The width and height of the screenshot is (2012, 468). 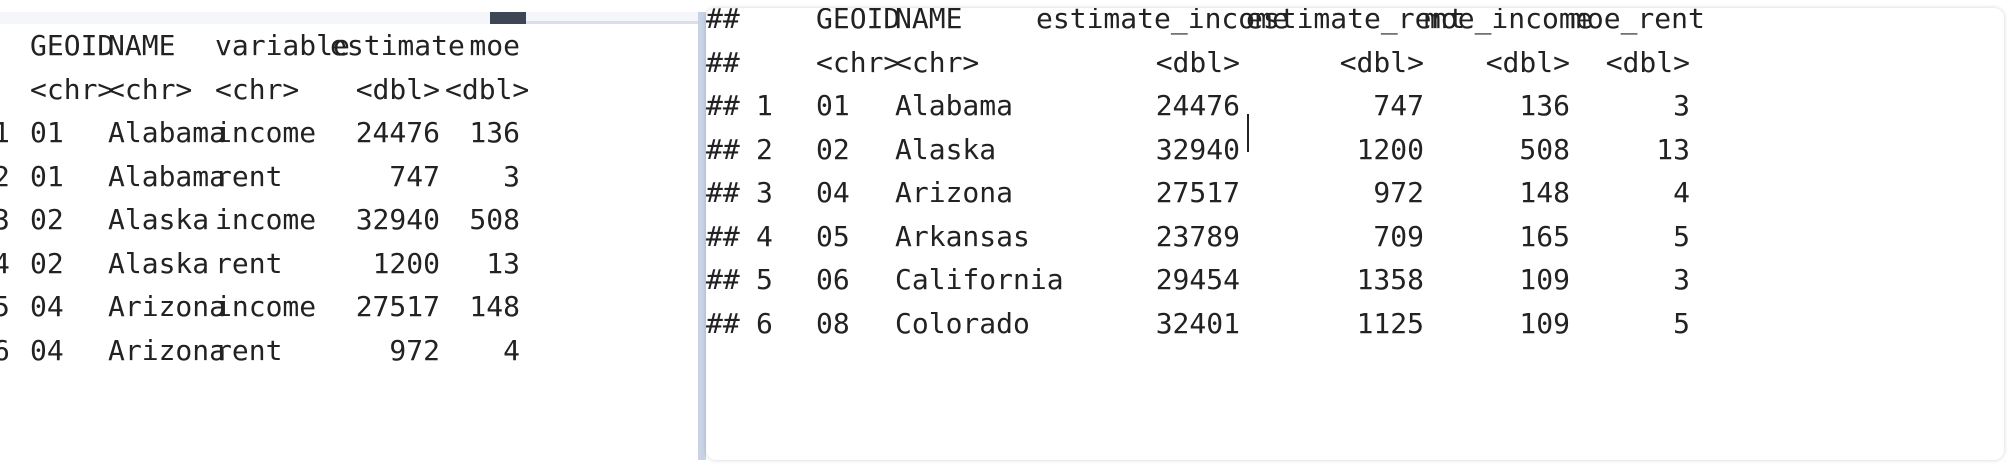 I want to click on table-type-row: <chr> <chr> <chr> <dbl> <dbl>, so click(x=349, y=90).